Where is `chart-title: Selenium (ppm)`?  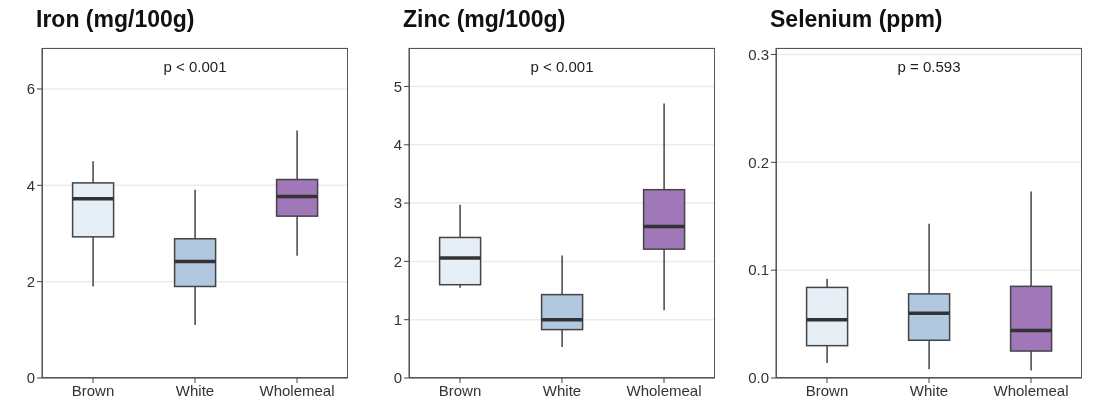
chart-title: Selenium (ppm) is located at coordinates (856, 19).